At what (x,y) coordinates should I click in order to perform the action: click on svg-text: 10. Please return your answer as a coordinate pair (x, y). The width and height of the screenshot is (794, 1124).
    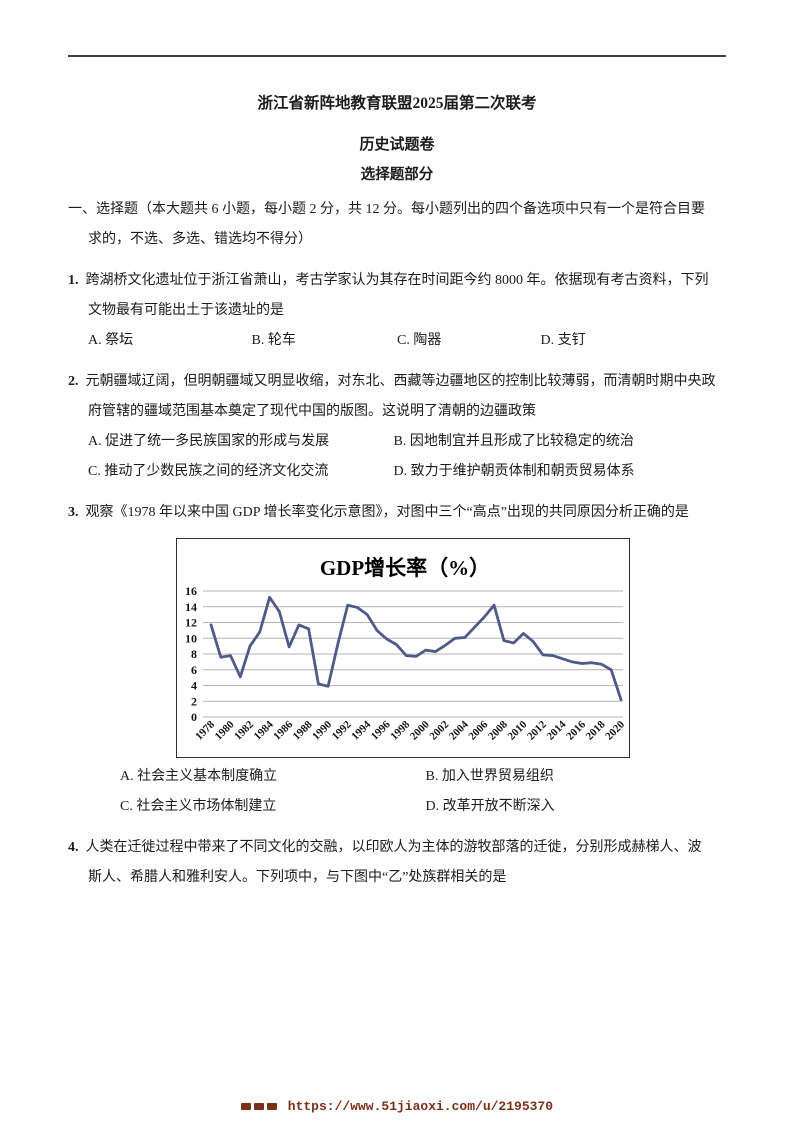
    Looking at the image, I should click on (191, 638).